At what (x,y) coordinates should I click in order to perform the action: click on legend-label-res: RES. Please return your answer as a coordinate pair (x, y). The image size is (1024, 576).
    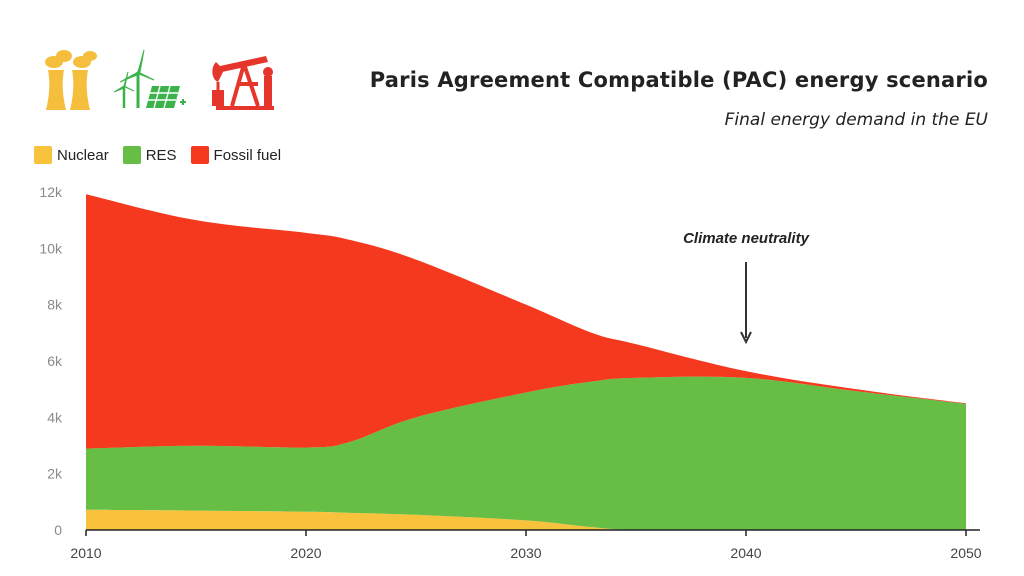
    Looking at the image, I should click on (161, 155).